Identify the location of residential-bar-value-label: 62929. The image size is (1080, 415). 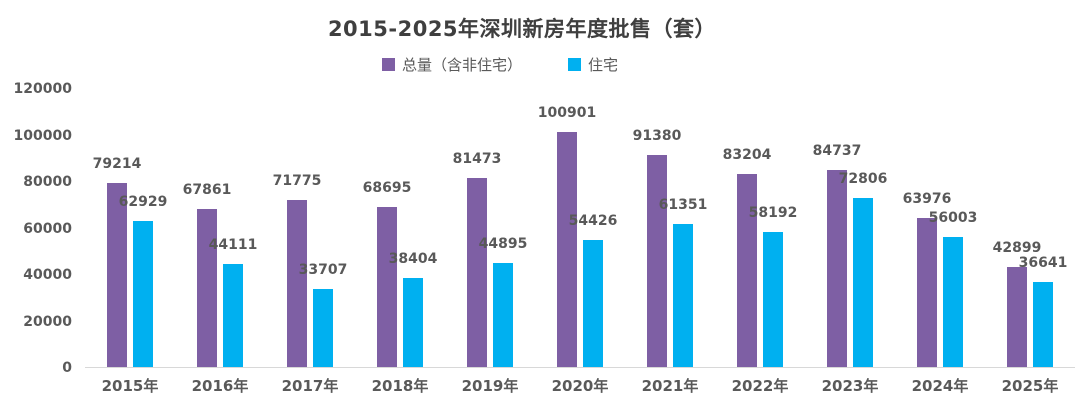
(143, 202).